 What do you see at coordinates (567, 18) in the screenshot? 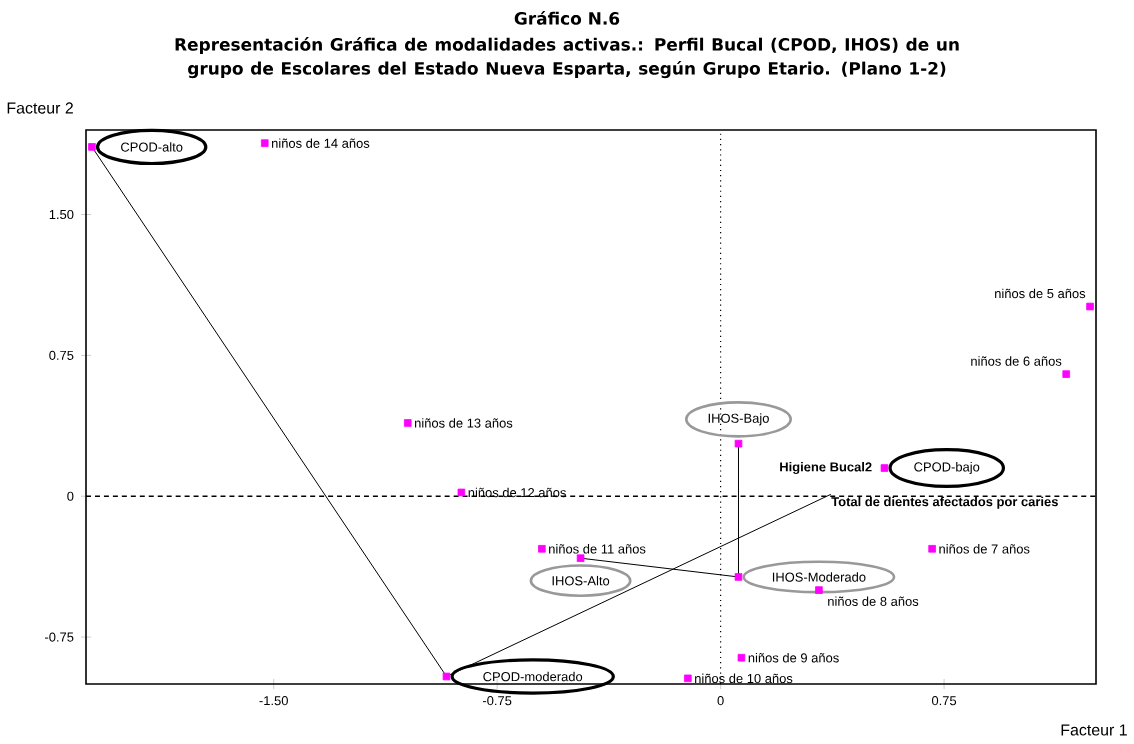
I see `chart-title: Gráfico N.6` at bounding box center [567, 18].